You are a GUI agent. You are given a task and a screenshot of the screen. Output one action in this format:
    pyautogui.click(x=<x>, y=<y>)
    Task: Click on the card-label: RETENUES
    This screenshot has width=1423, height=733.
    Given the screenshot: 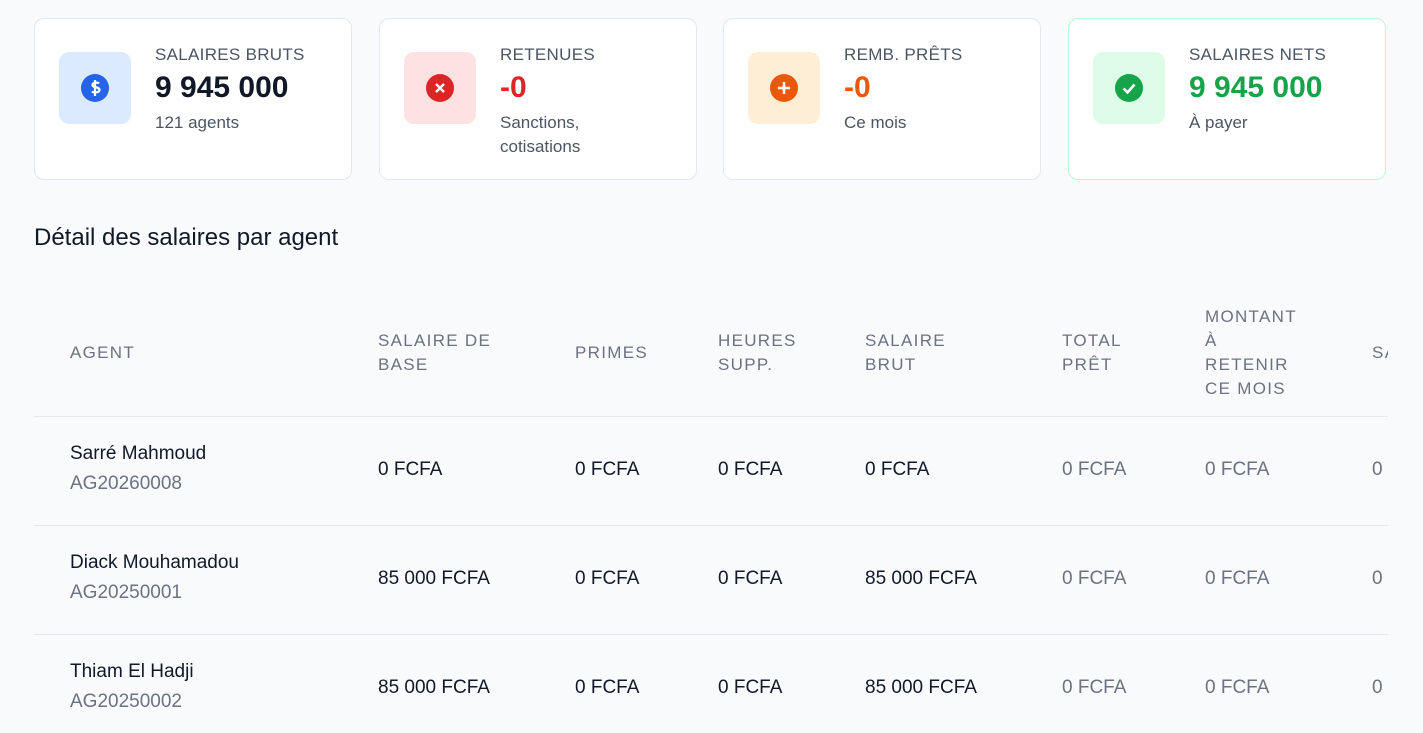 What is the action you would take?
    pyautogui.click(x=547, y=54)
    